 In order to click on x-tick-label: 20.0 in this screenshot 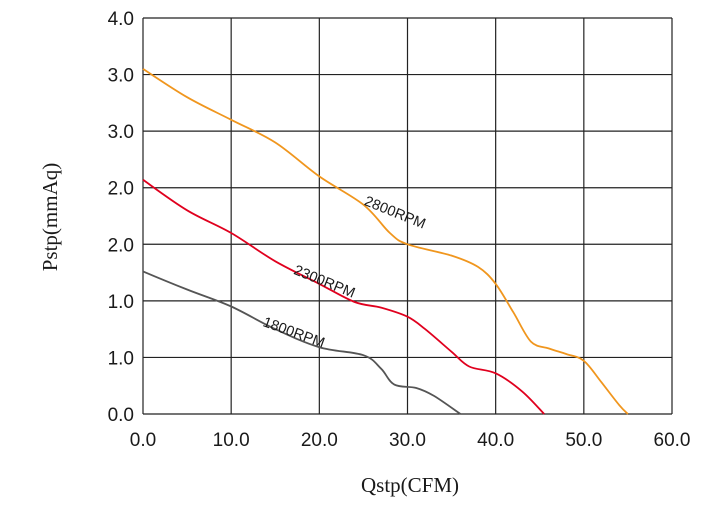, I will do `click(319, 440)`.